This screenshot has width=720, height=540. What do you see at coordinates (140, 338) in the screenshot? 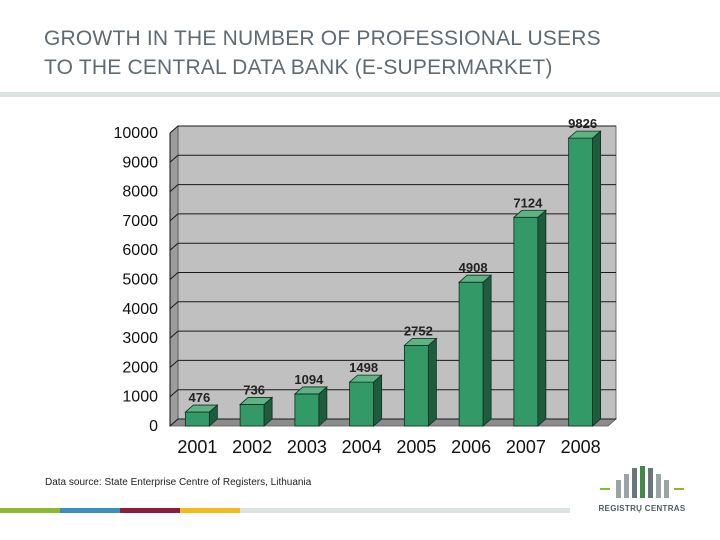
I see `y-tick-label: 3000` at bounding box center [140, 338].